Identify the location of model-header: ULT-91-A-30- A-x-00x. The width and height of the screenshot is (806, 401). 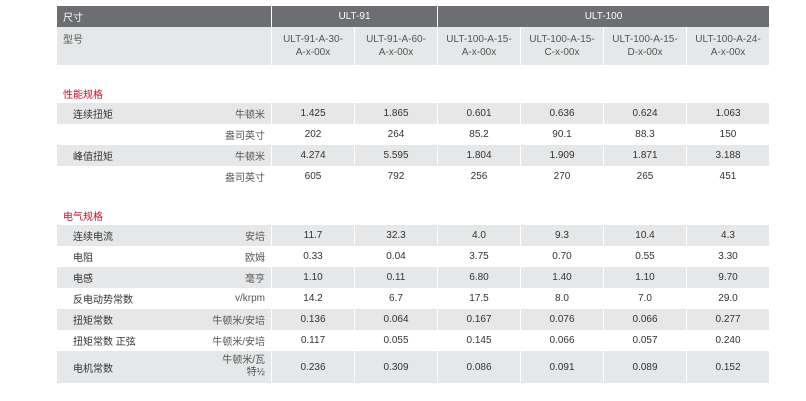
(312, 46).